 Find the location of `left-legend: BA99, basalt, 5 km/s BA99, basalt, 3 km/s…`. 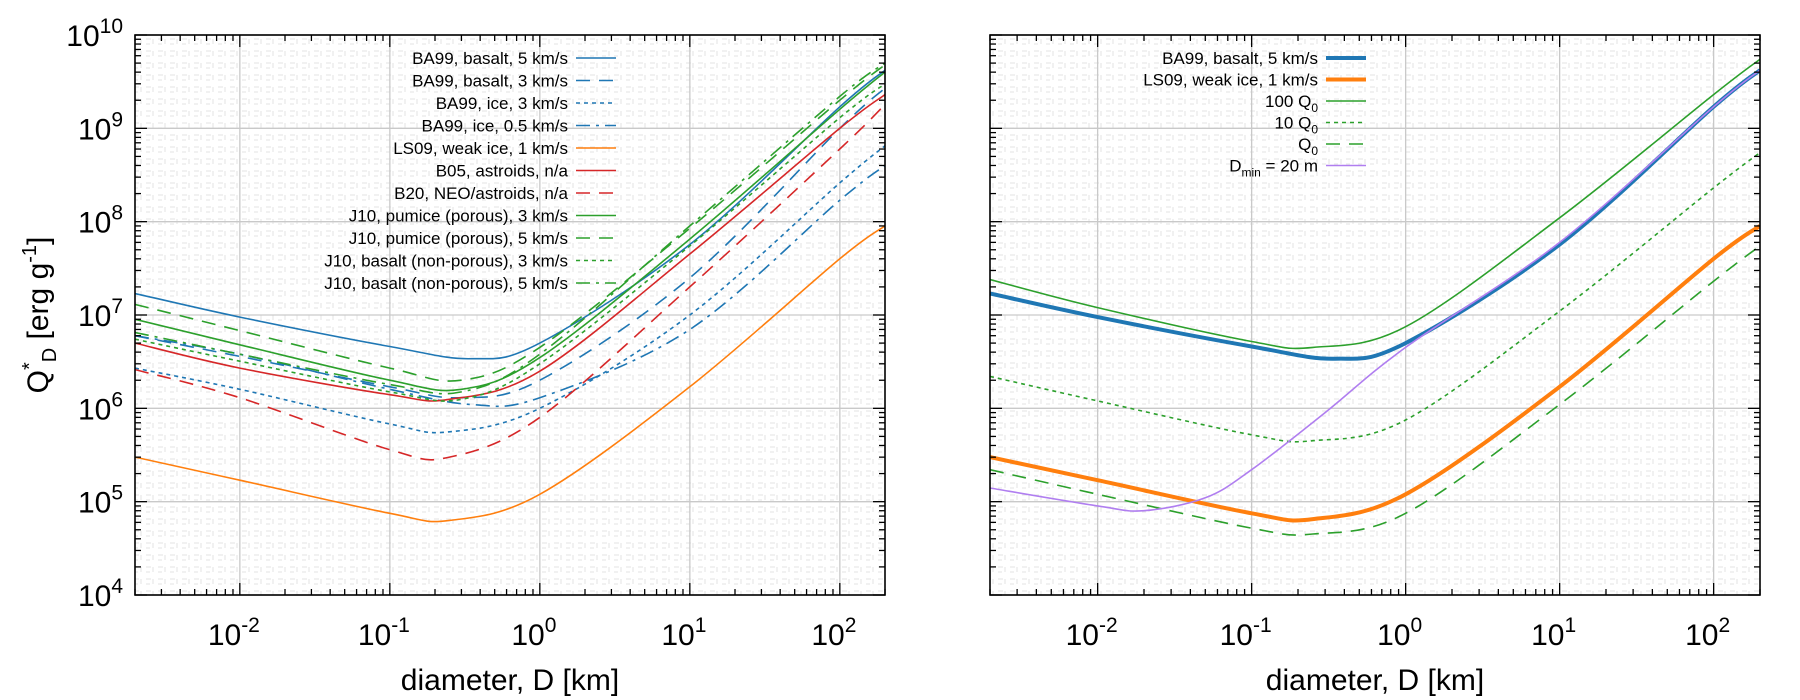

left-legend: BA99, basalt, 5 km/s BA99, basalt, 3 km/s… is located at coordinates (470, 171).